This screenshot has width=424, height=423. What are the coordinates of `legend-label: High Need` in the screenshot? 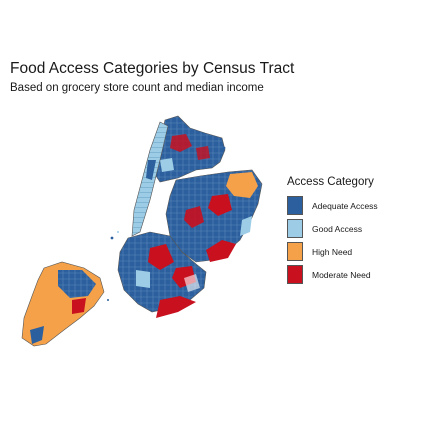 It's located at (332, 251).